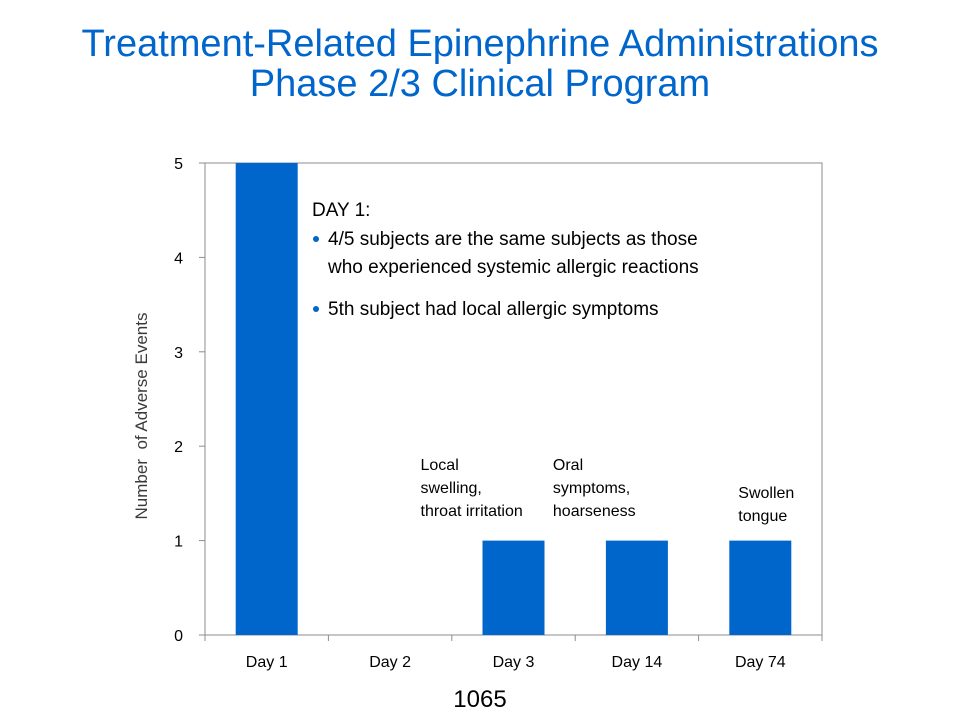 Image resolution: width=960 pixels, height=720 pixels. Describe the element at coordinates (178, 636) in the screenshot. I see `y-tick-label: 0` at that location.